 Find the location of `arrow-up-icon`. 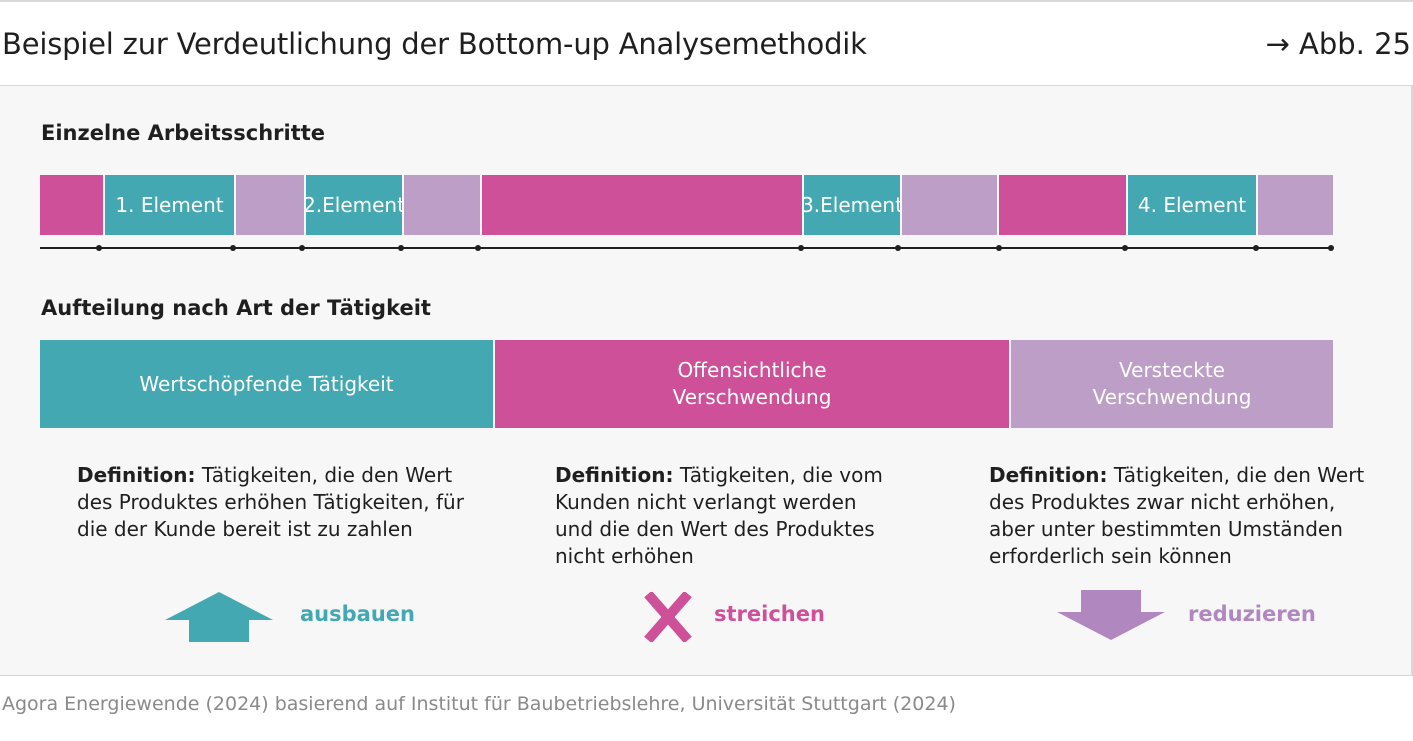

arrow-up-icon is located at coordinates (219, 617).